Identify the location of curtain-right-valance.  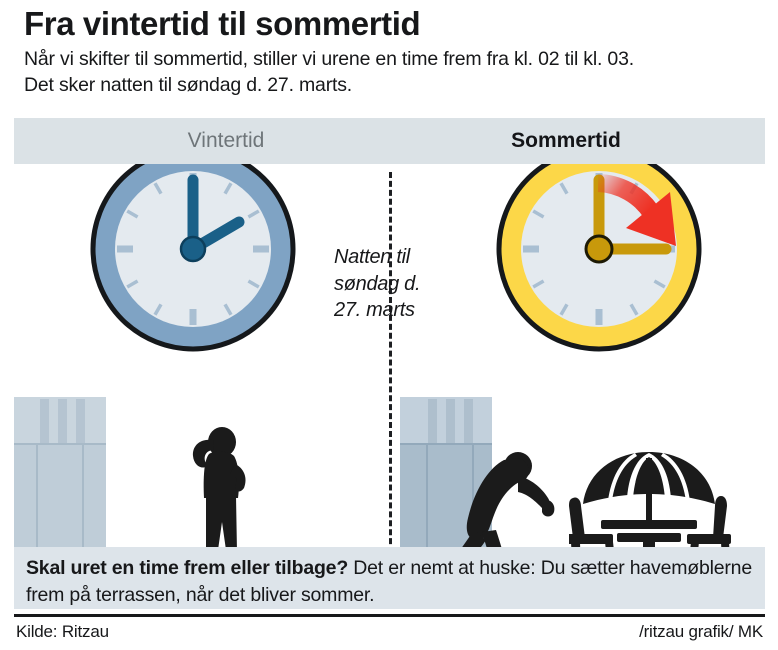
(446, 421).